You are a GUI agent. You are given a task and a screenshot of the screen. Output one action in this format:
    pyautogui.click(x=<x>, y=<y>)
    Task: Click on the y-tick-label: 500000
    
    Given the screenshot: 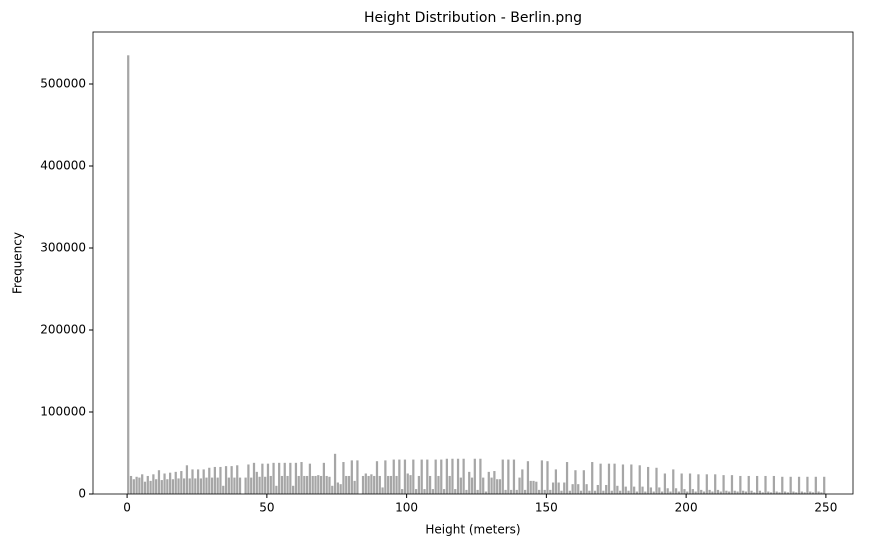 What is the action you would take?
    pyautogui.click(x=63, y=83)
    